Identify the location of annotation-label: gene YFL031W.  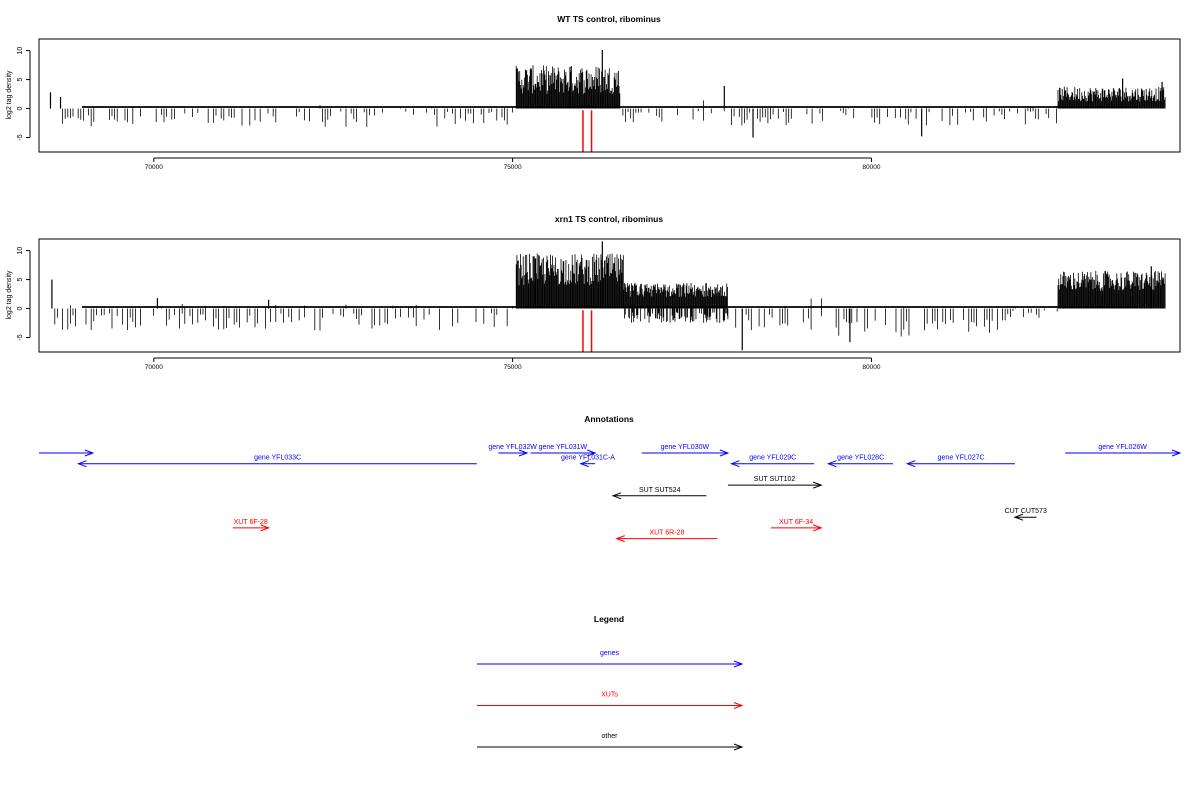
(563, 447).